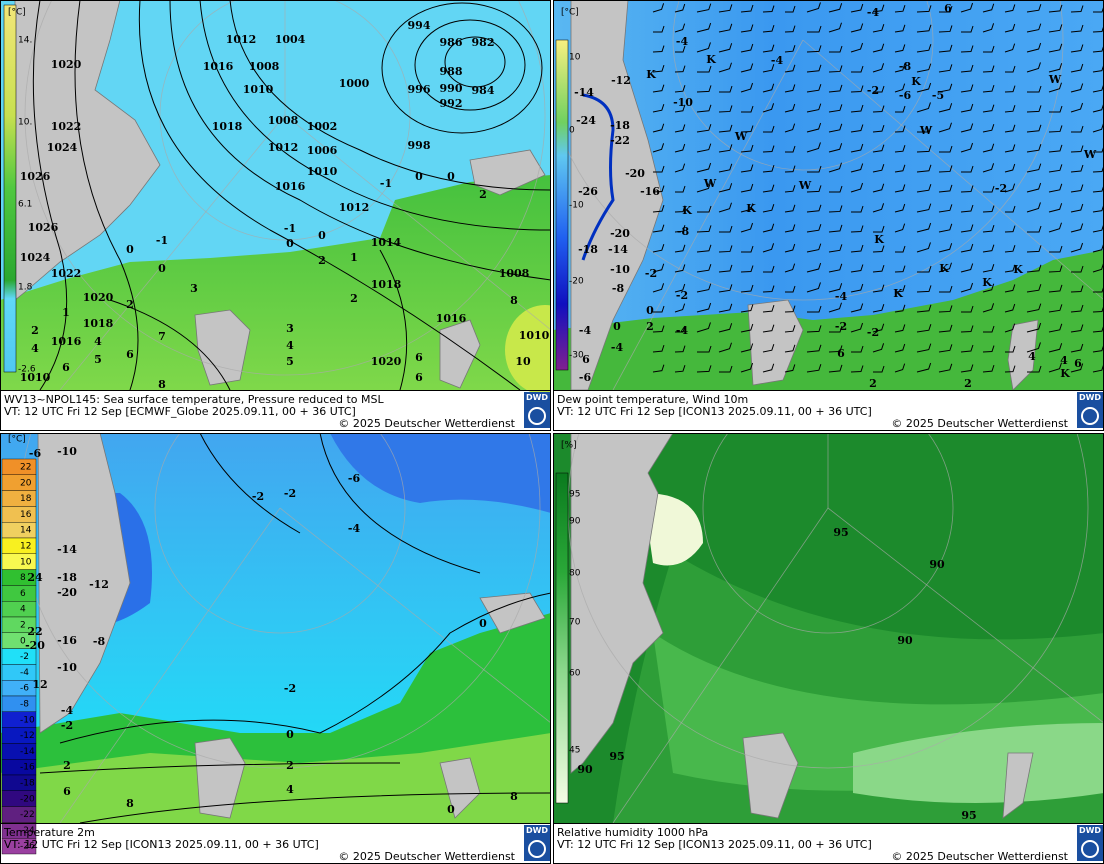 This screenshot has height=864, width=1104. I want to click on contour-label: K, so click(751, 208).